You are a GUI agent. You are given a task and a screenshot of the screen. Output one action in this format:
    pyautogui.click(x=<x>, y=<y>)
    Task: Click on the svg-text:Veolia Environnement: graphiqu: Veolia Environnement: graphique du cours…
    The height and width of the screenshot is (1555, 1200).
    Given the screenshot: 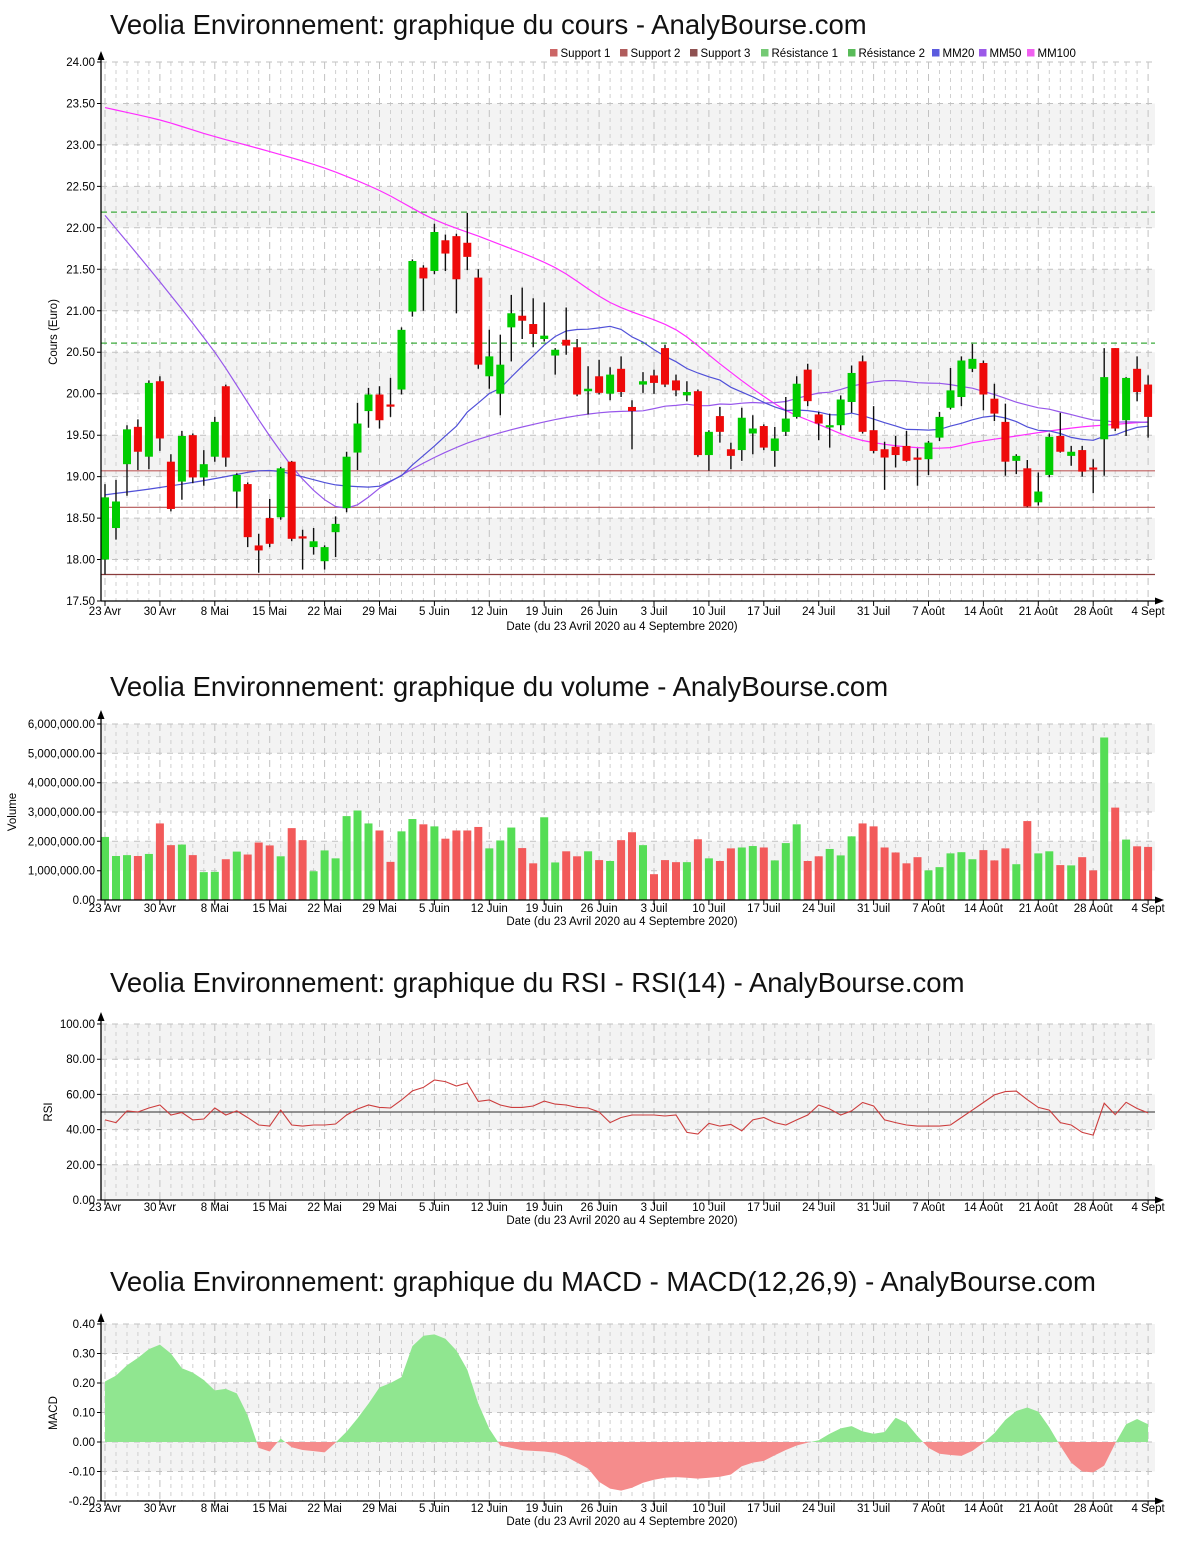 What is the action you would take?
    pyautogui.click(x=488, y=24)
    